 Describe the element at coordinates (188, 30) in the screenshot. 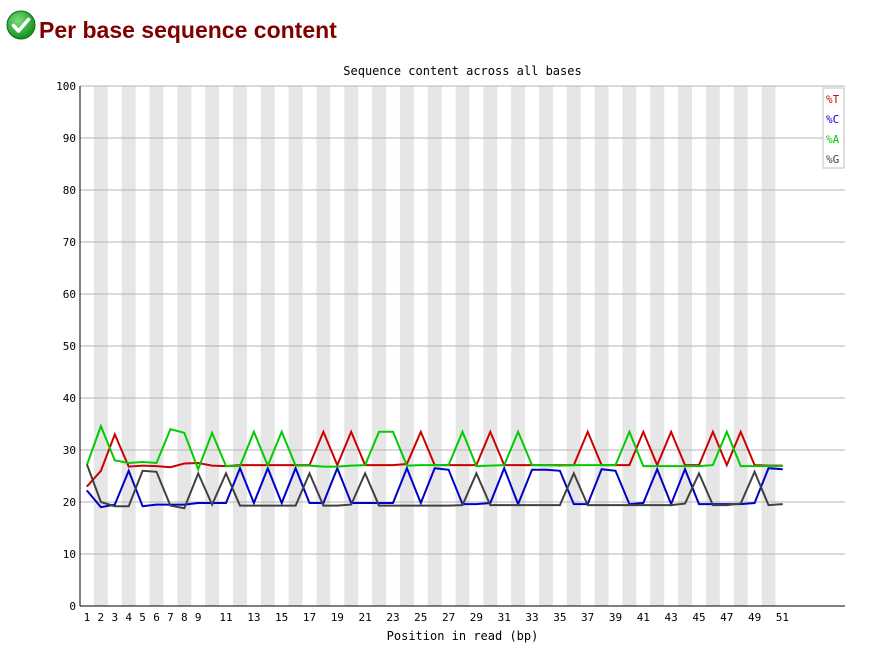

I see `page-title: Per base sequence content` at that location.